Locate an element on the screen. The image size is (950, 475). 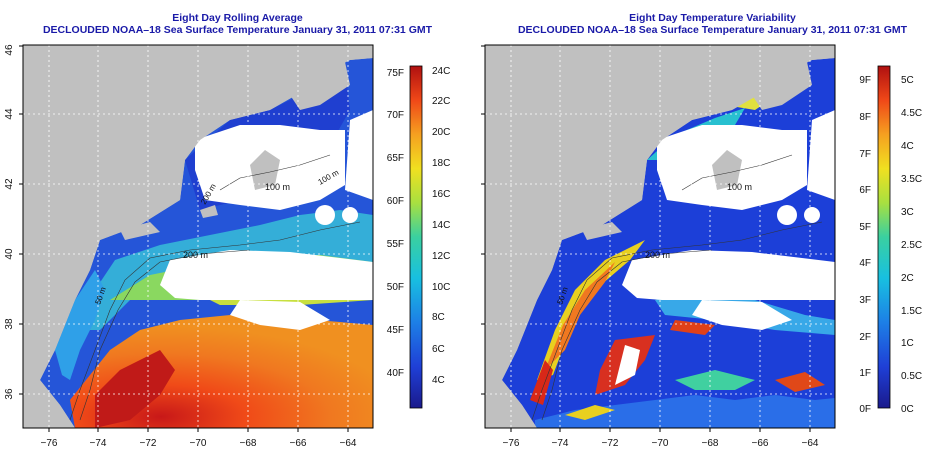
left-contour-label: 200 m is located at coordinates (195, 255).